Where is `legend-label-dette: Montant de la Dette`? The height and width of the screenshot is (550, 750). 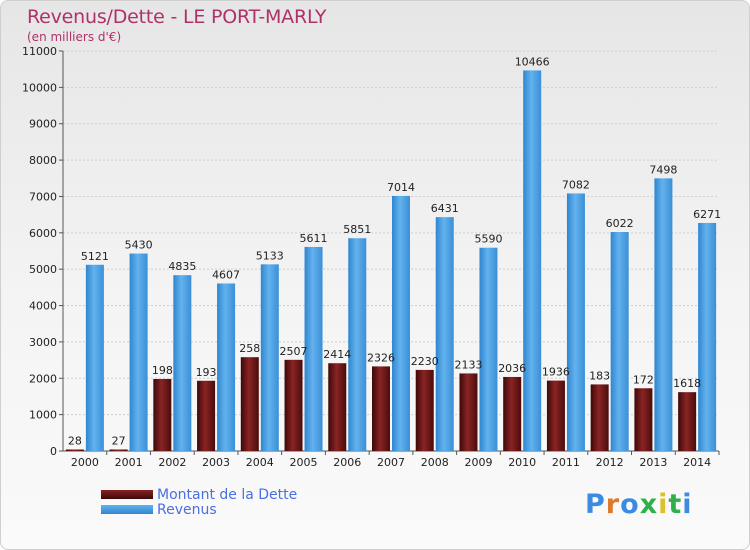 legend-label-dette: Montant de la Dette is located at coordinates (227, 494).